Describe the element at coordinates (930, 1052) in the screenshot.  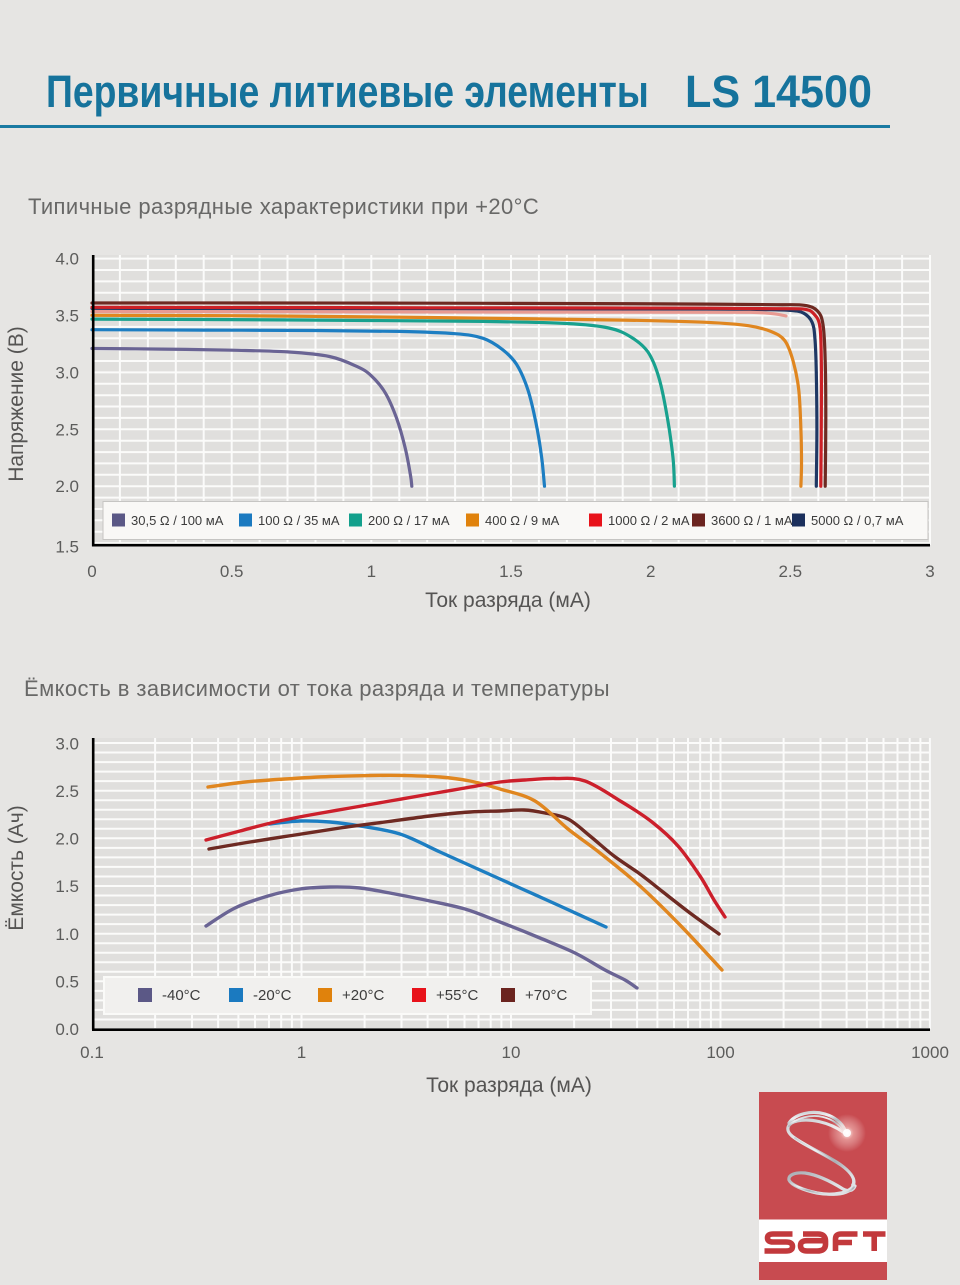
I see `svg-text: 1000` at that location.